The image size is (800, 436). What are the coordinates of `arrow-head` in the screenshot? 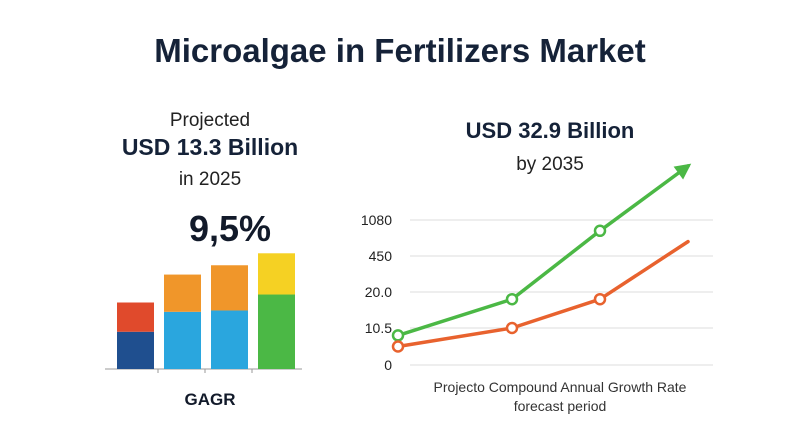 It's located at (682, 171).